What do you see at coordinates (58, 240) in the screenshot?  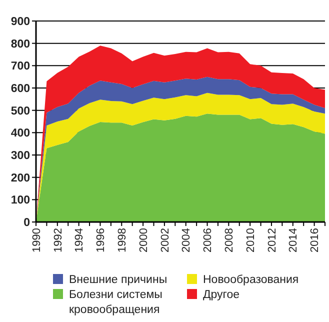 I see `x-tick-label: 1992` at bounding box center [58, 240].